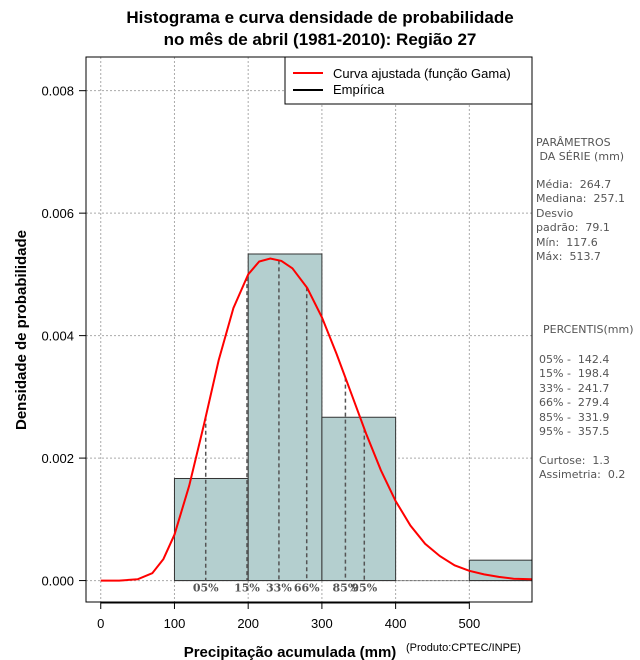  Describe the element at coordinates (290, 652) in the screenshot. I see `x-axis-label: Precipitação acumulada (mm)` at that location.